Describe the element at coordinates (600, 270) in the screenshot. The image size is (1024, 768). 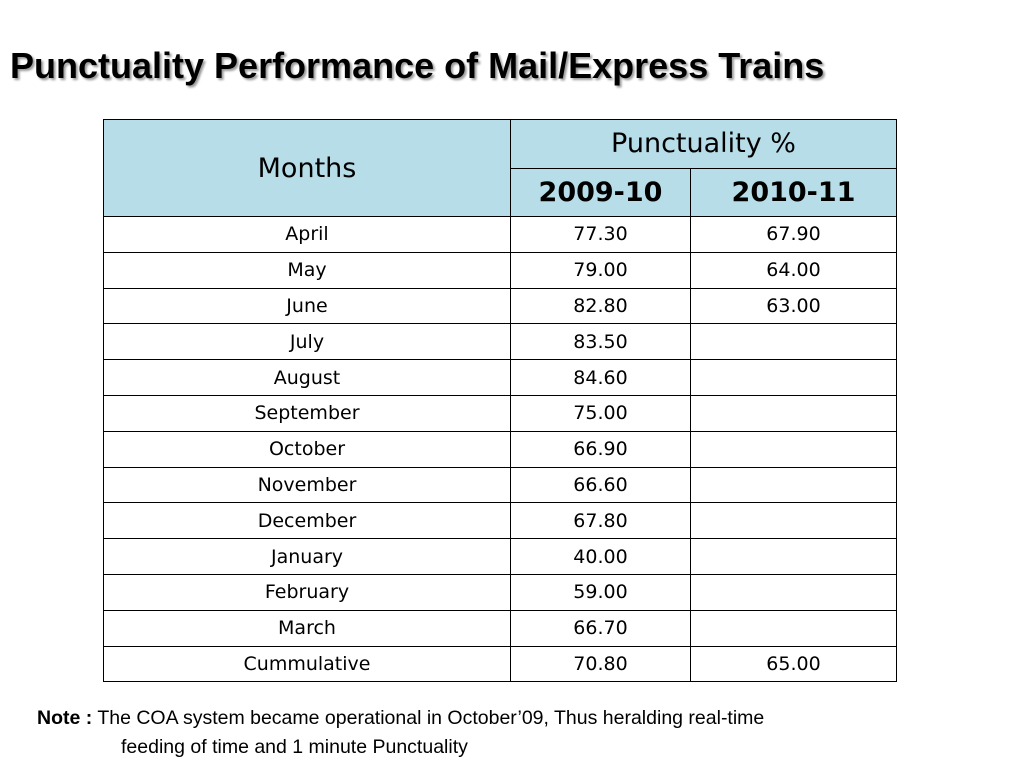
I see `value-2009-10-cell: 79.00` at that location.